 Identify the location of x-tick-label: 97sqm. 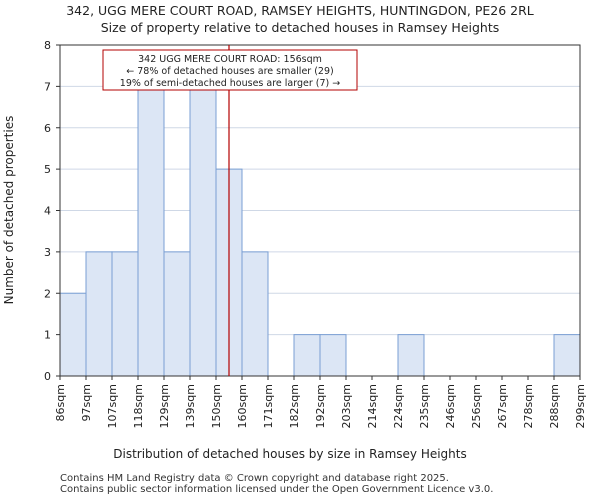
(86, 402).